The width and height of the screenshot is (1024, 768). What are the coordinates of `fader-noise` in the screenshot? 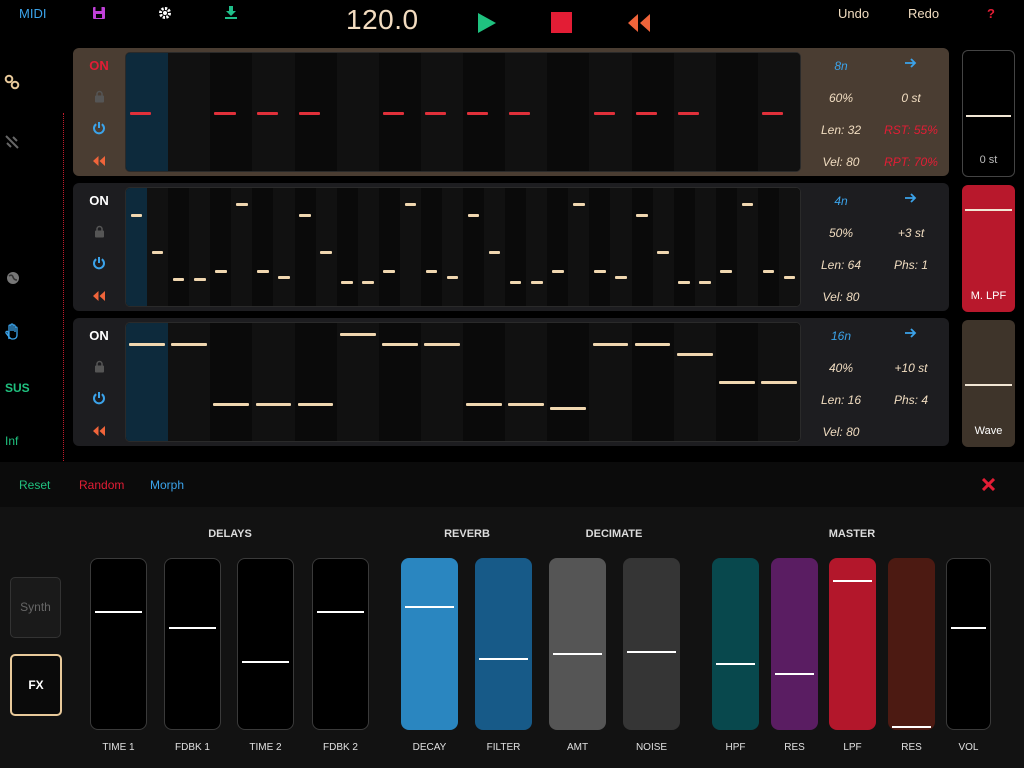 It's located at (651, 644).